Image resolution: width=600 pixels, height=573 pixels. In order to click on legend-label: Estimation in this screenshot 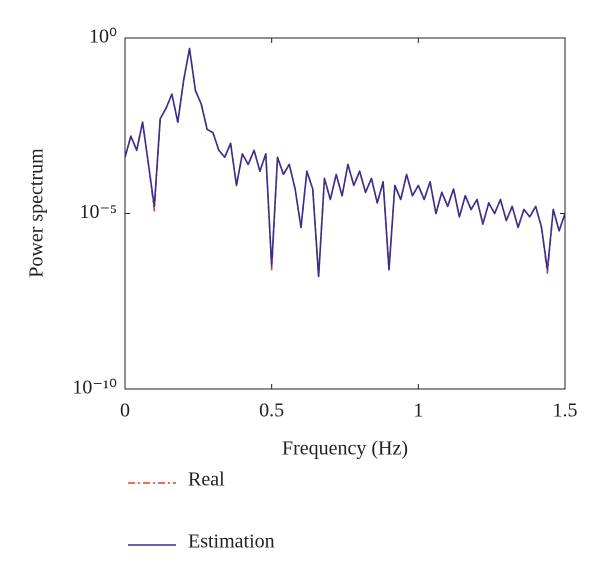, I will do `click(231, 542)`.